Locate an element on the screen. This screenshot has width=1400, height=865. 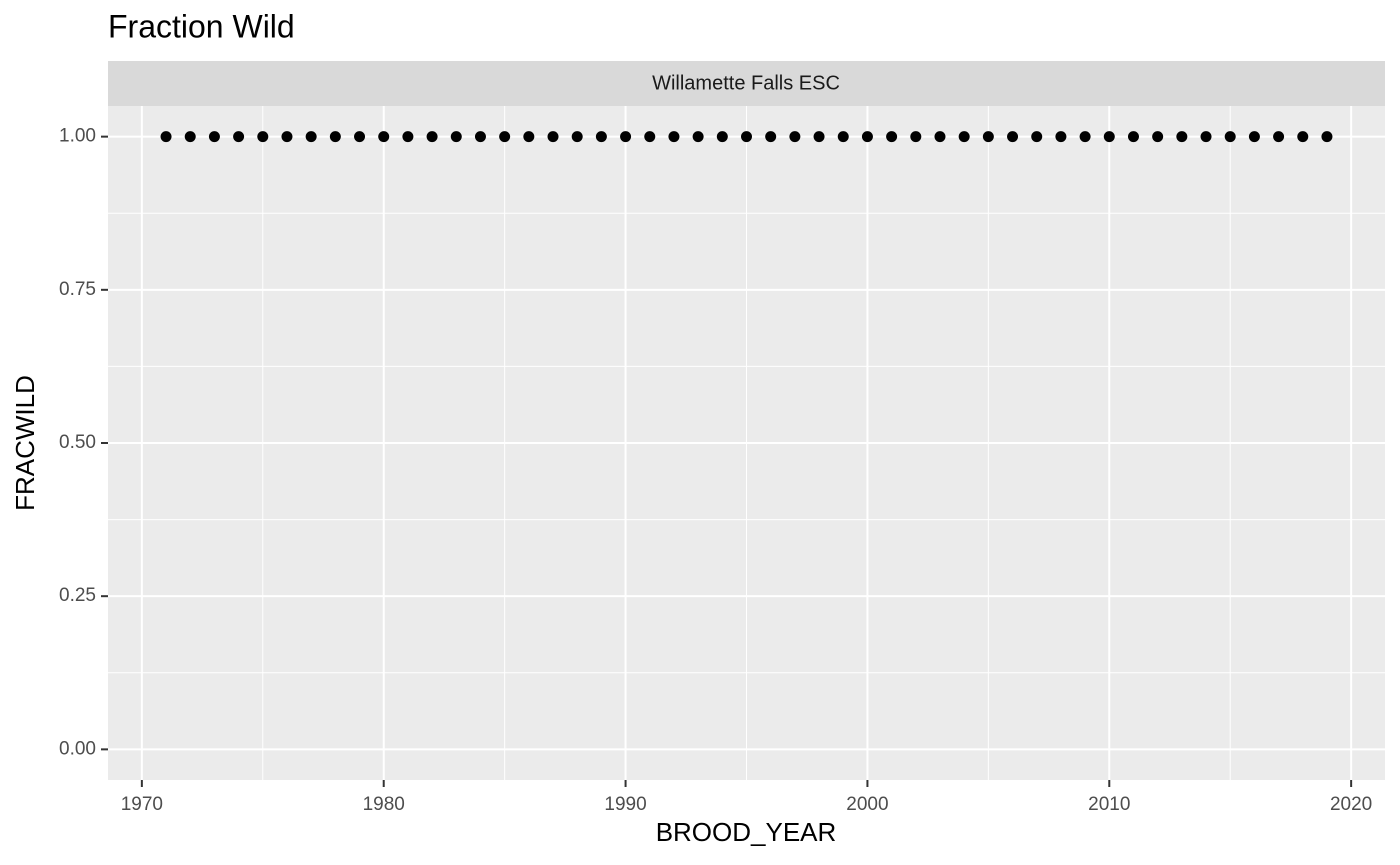
x-axis-title: BROOD_YEAR is located at coordinates (746, 832).